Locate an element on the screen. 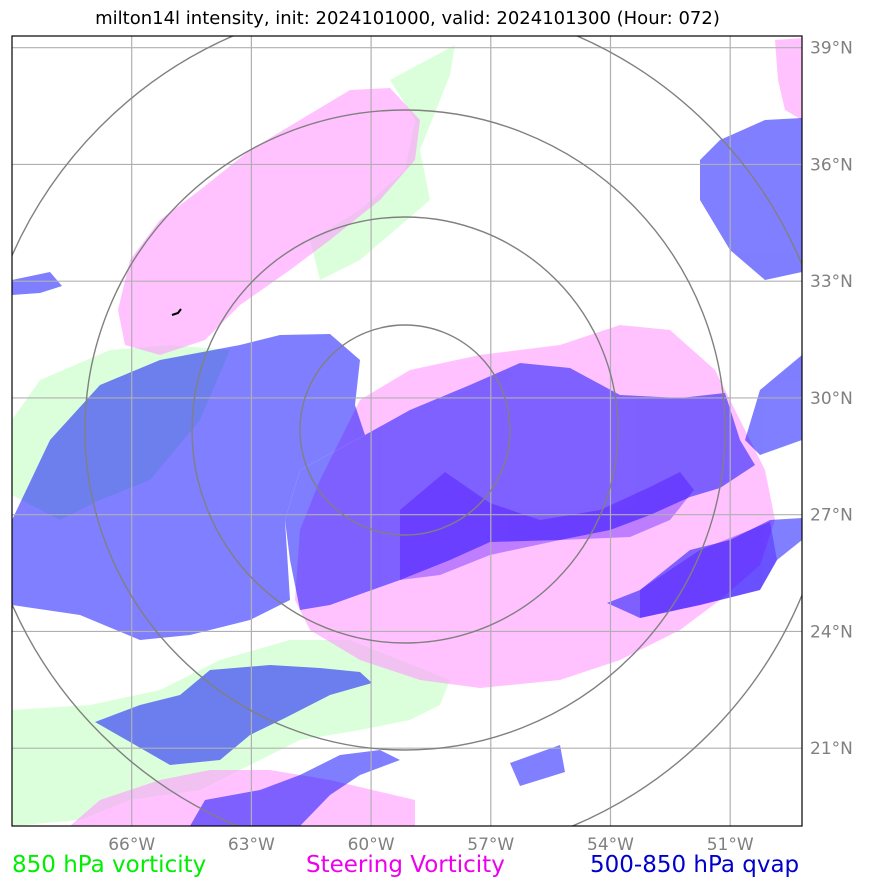 This screenshot has height=891, width=873. legend-850-vorticity: 850 hPa vorticity is located at coordinates (109, 865).